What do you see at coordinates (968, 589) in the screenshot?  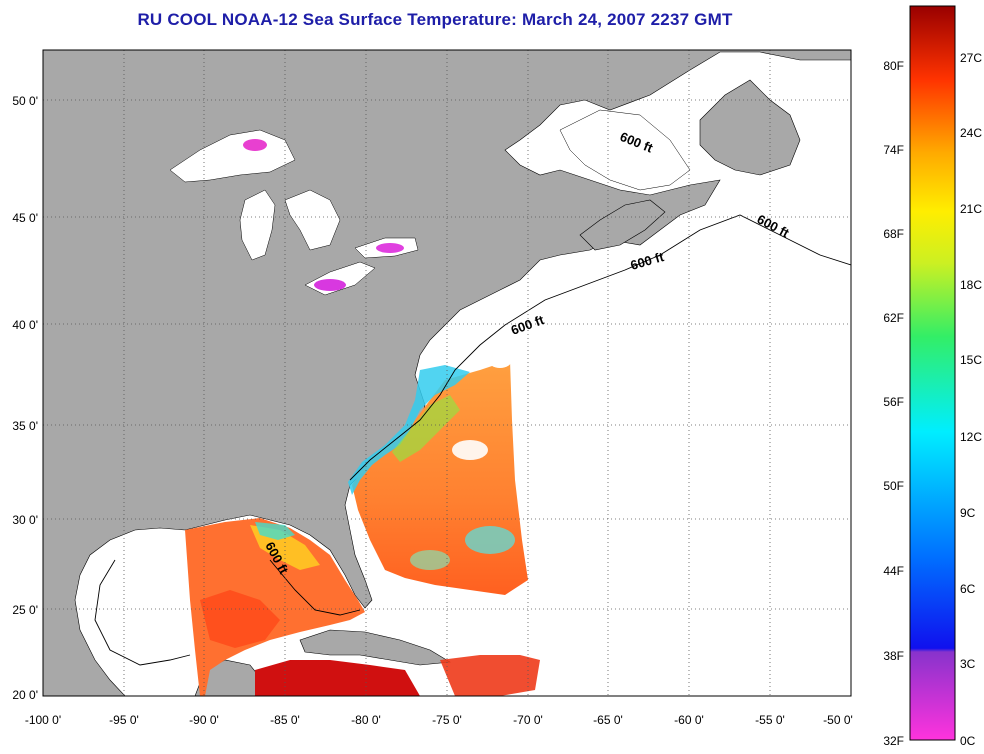 I see `colorbar-c-label: 6C` at bounding box center [968, 589].